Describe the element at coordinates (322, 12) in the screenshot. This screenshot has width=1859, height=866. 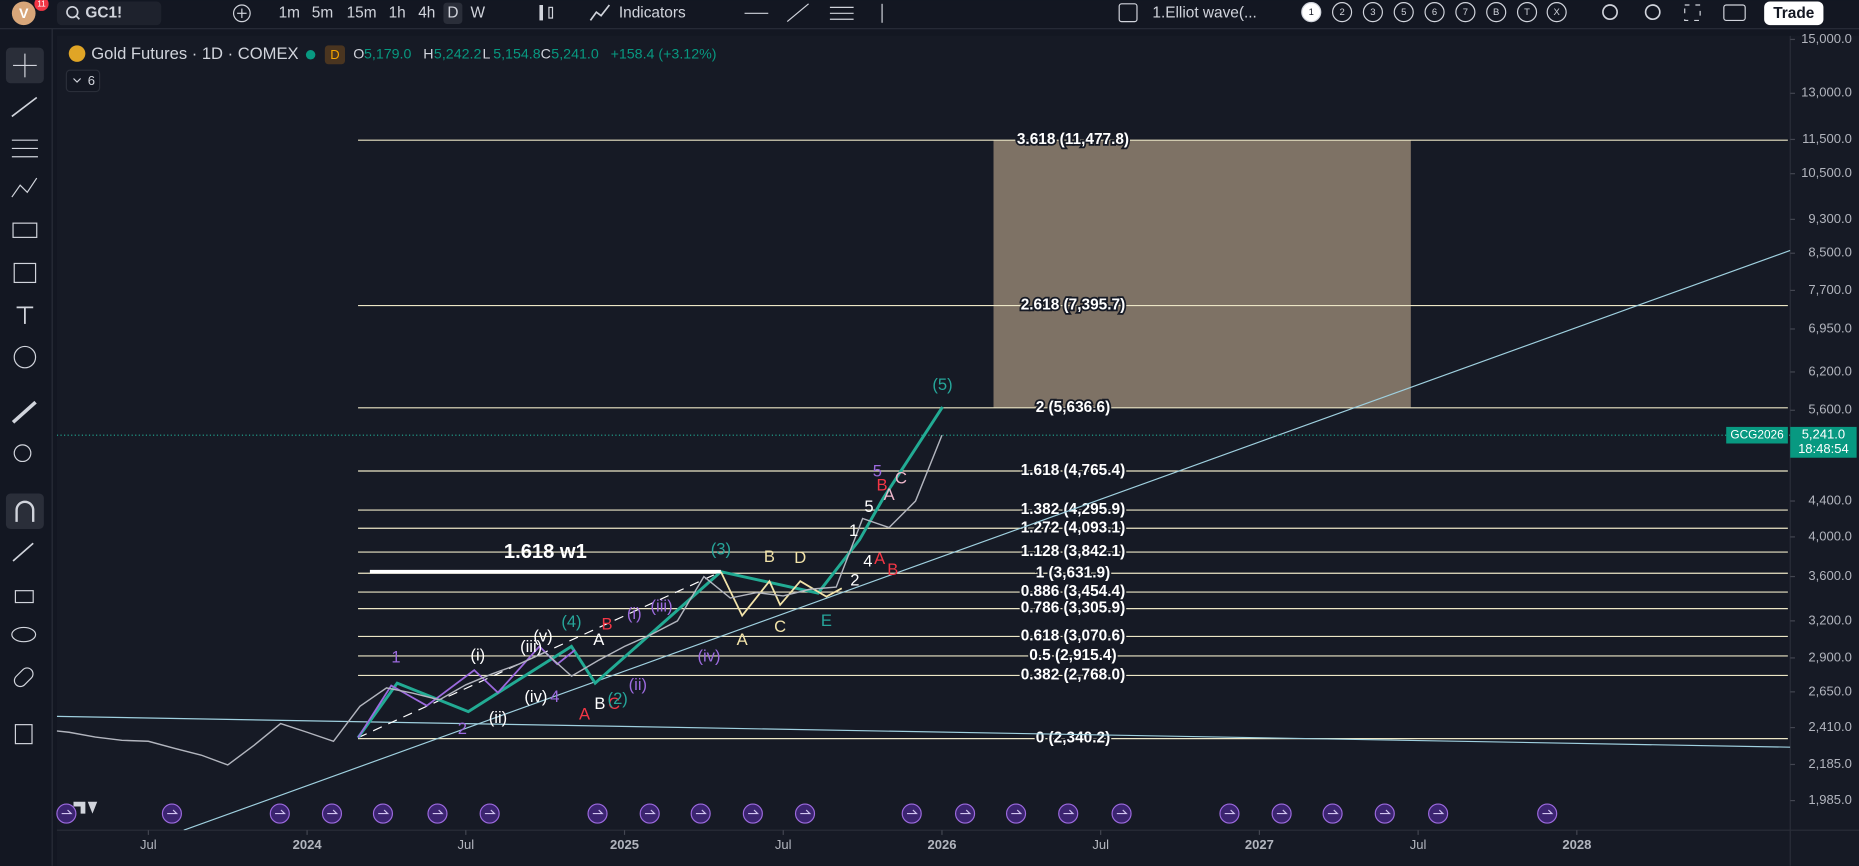
I see `interval-button: 5m` at that location.